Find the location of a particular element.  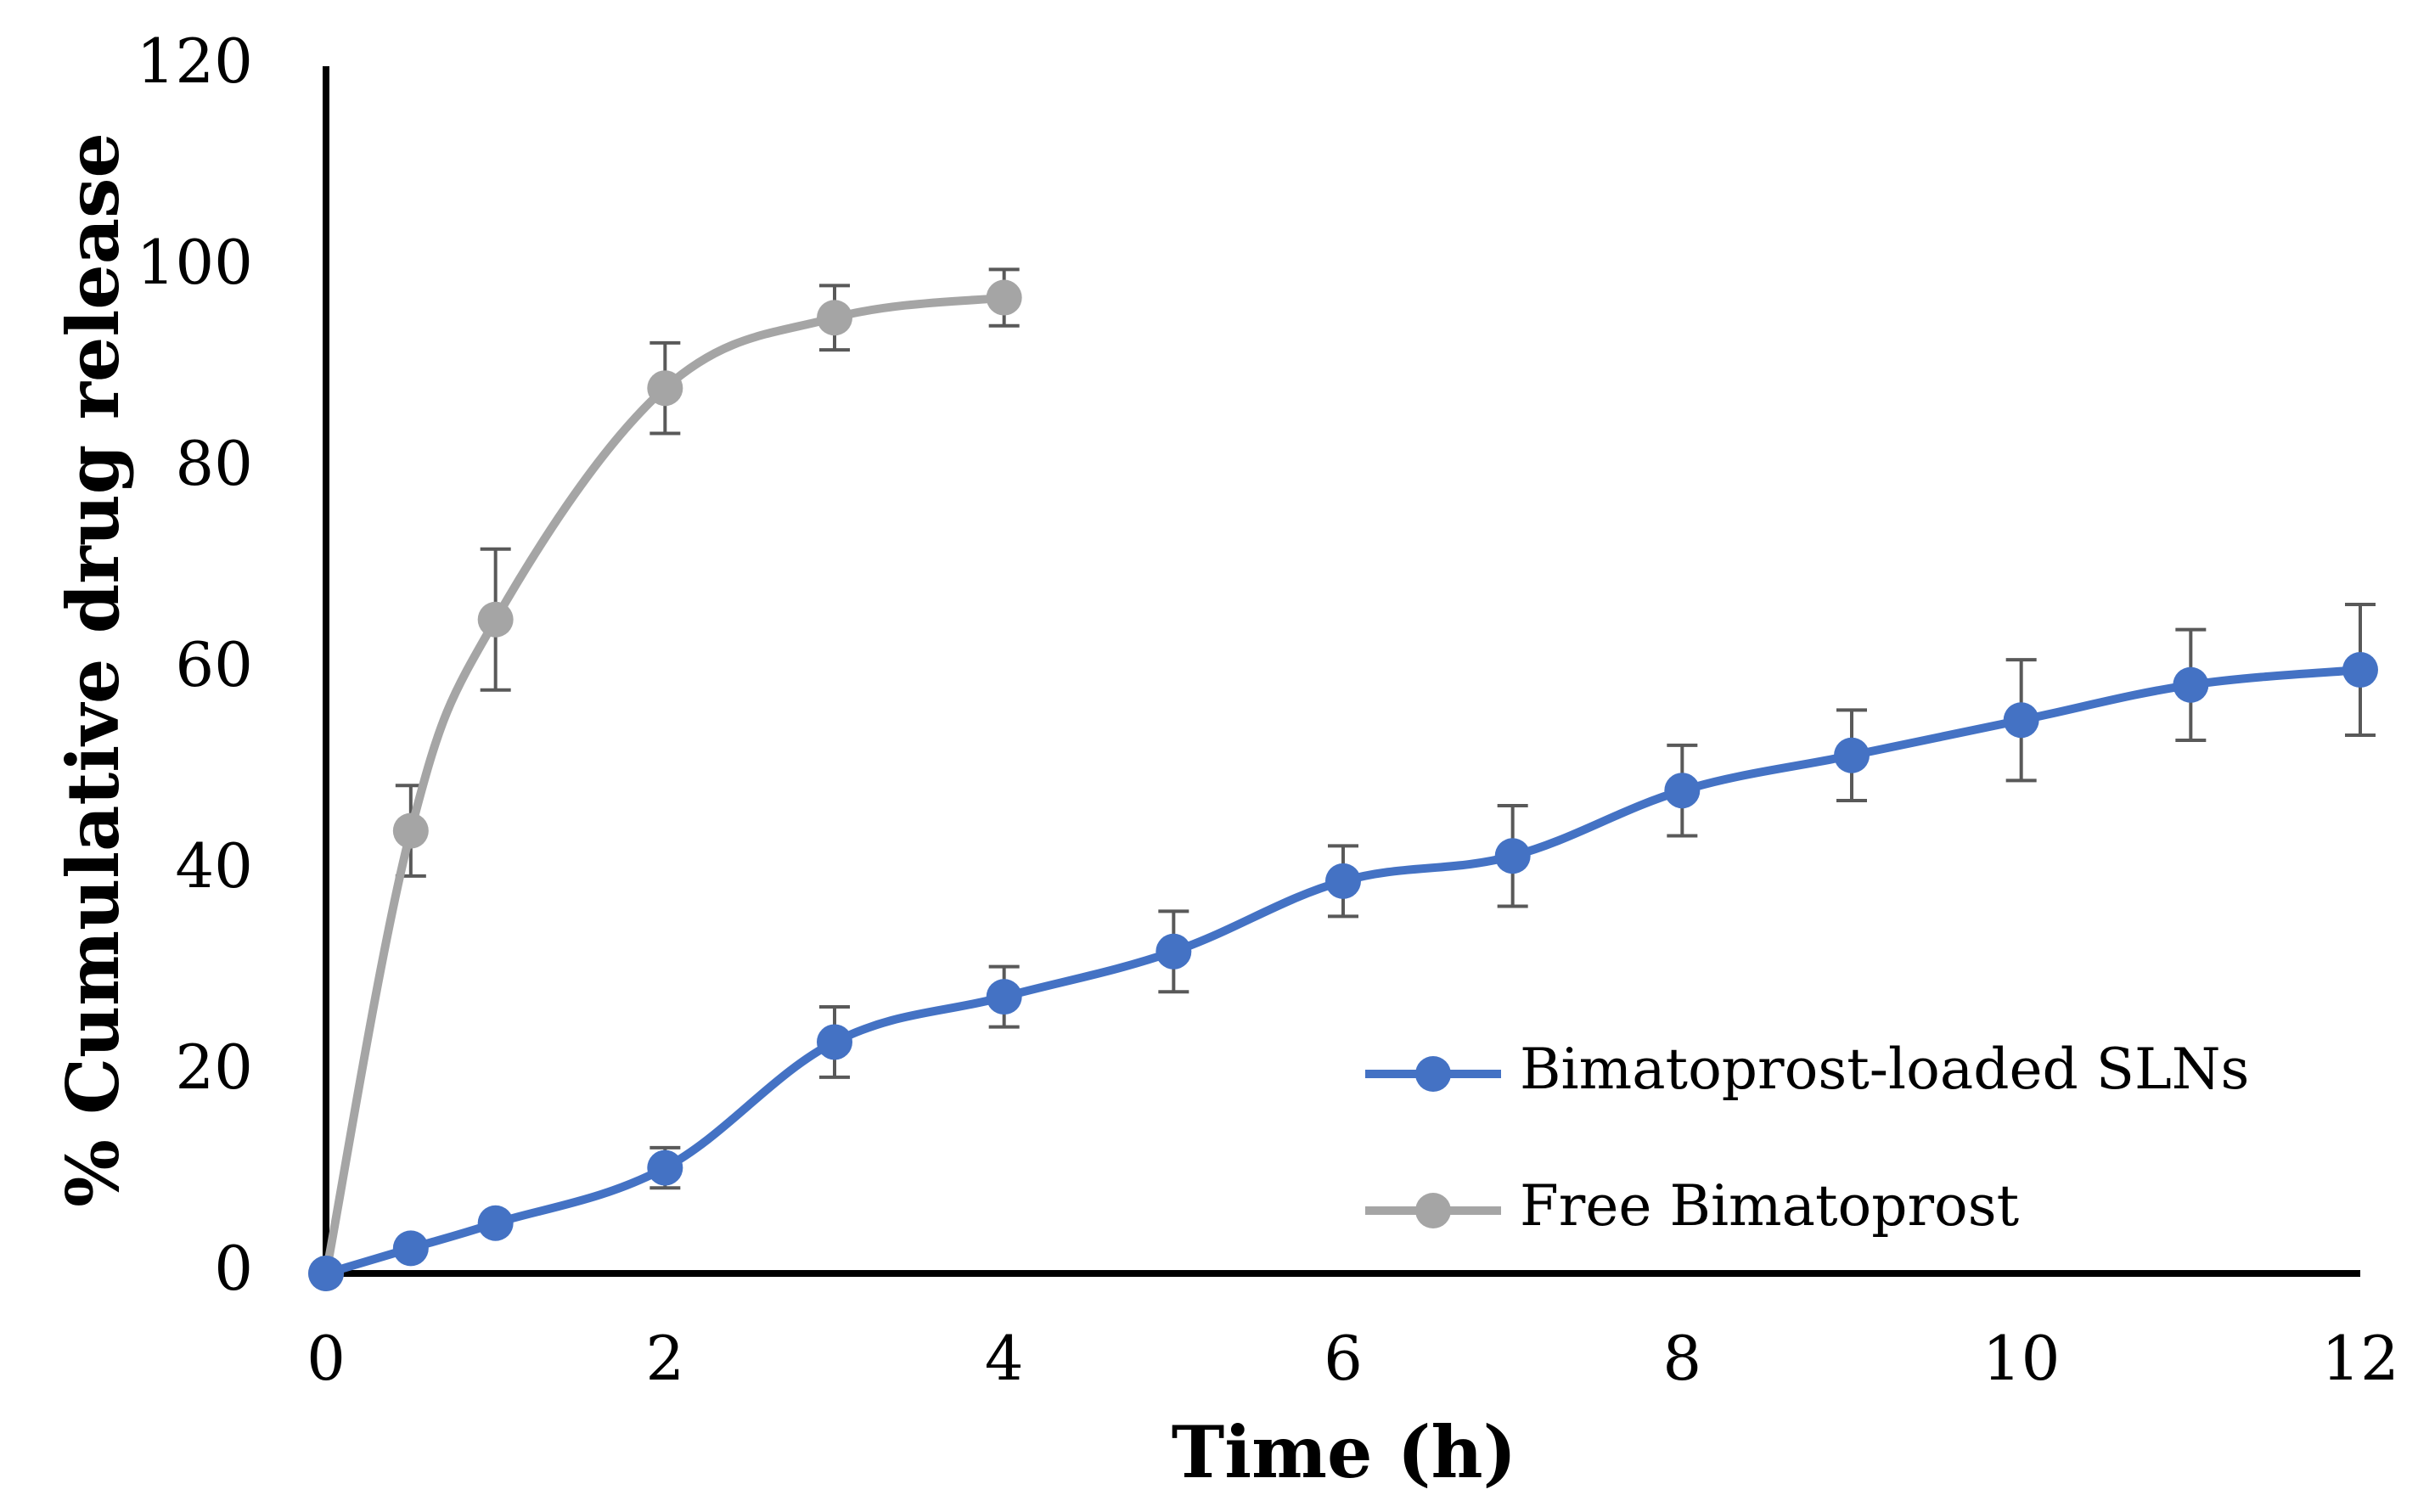

legend-item-bimatoprost-loaded-slns: Bimatoprost-loaded SLNs is located at coordinates (1807, 1069).